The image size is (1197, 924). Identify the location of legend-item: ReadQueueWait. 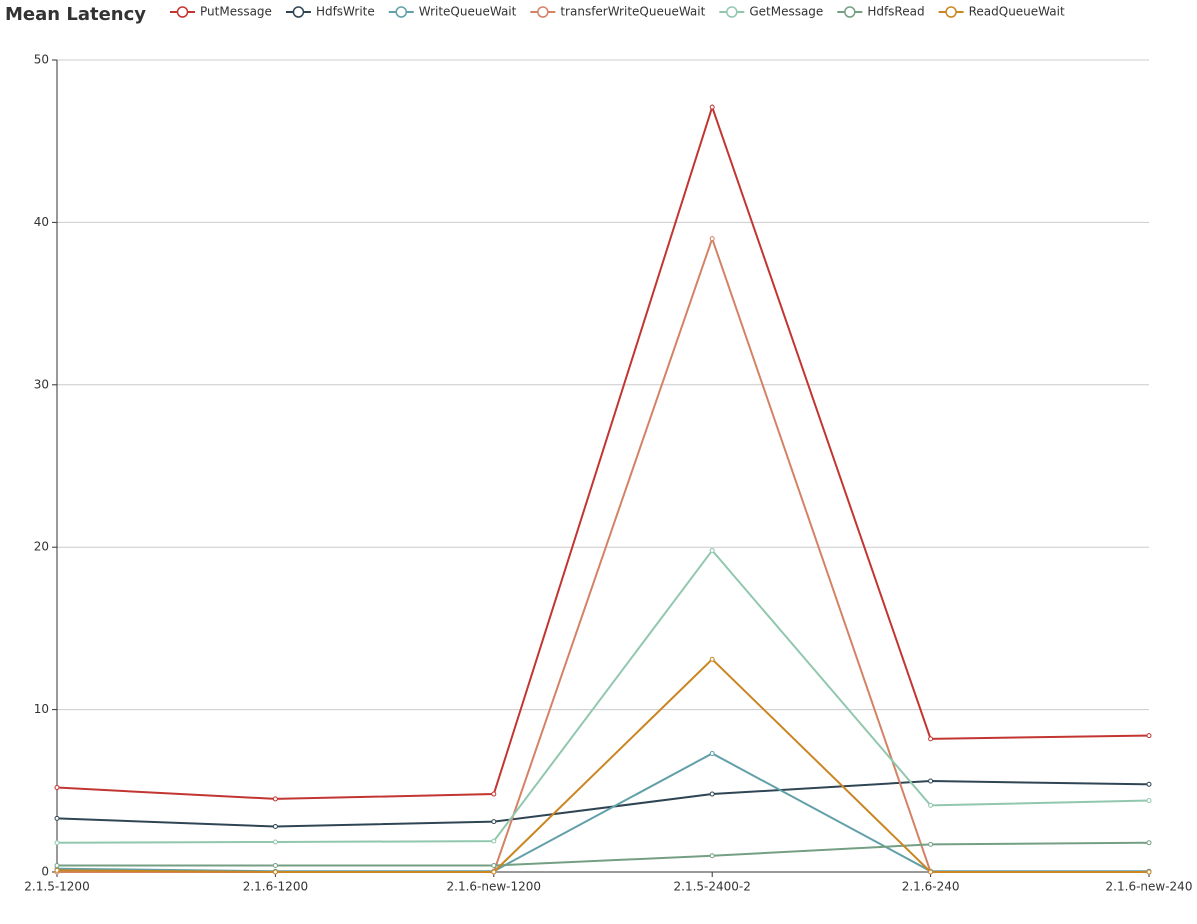
(1001, 12).